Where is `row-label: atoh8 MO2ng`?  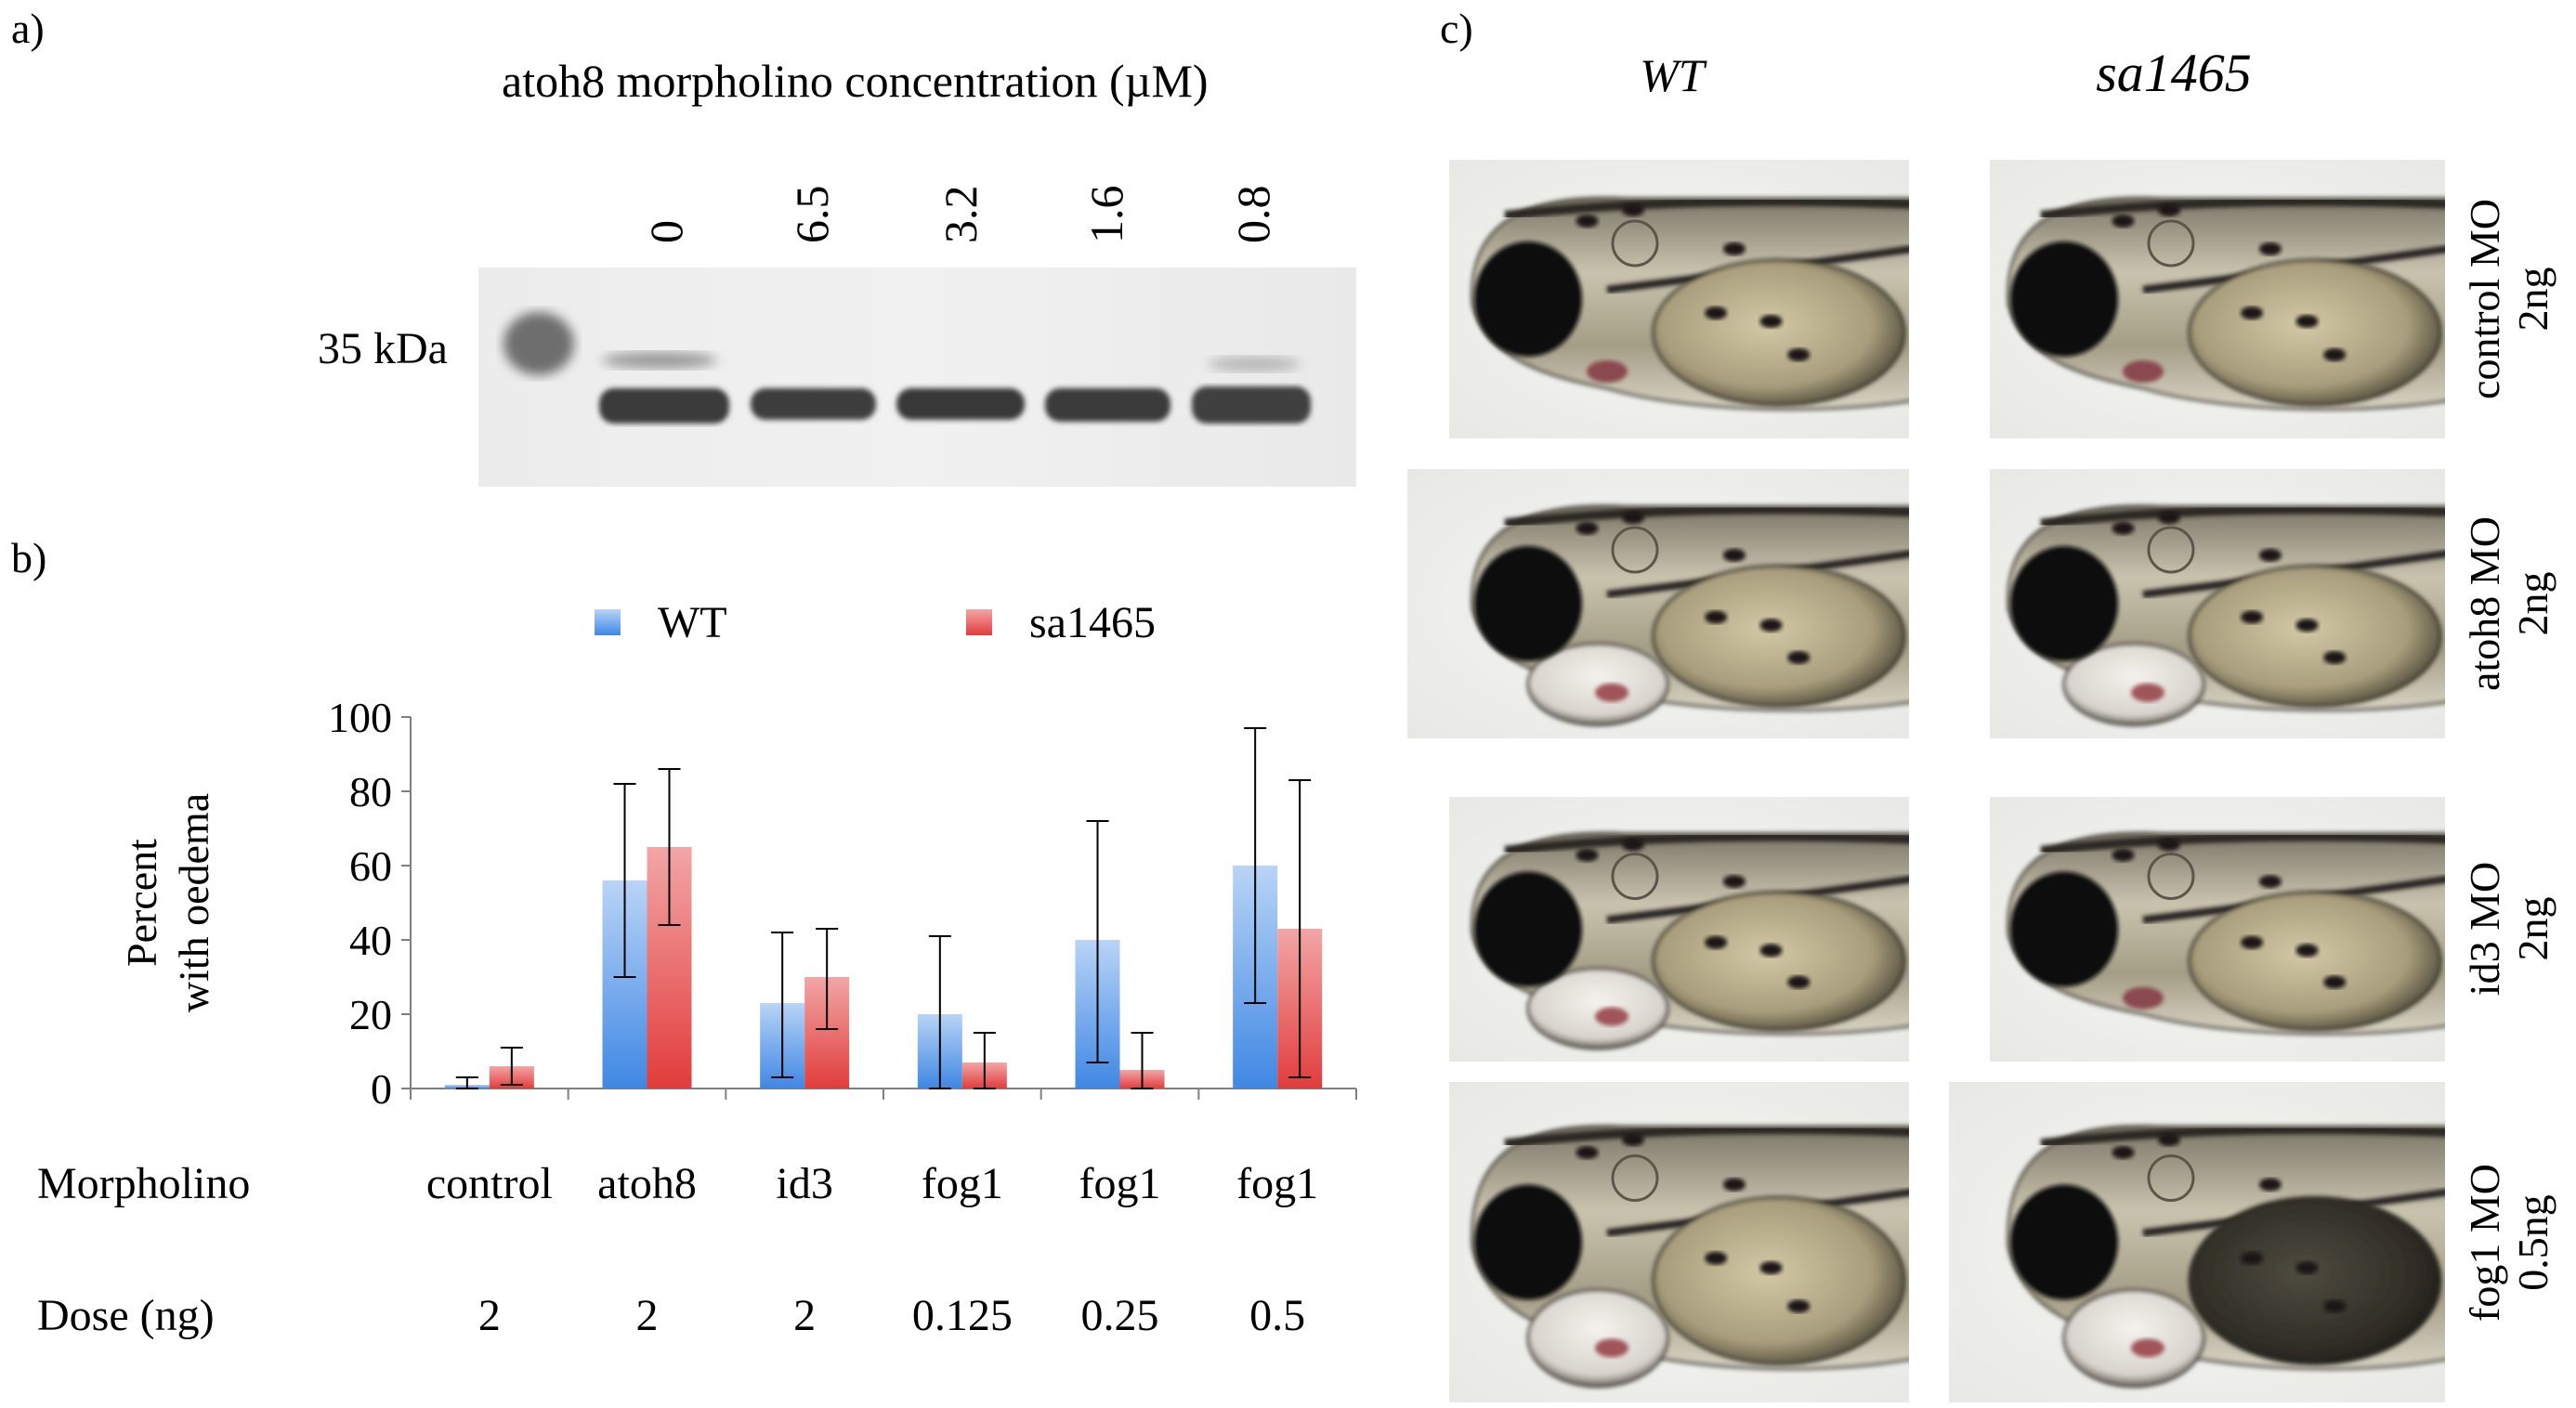
row-label: atoh8 MO2ng is located at coordinates (2509, 603).